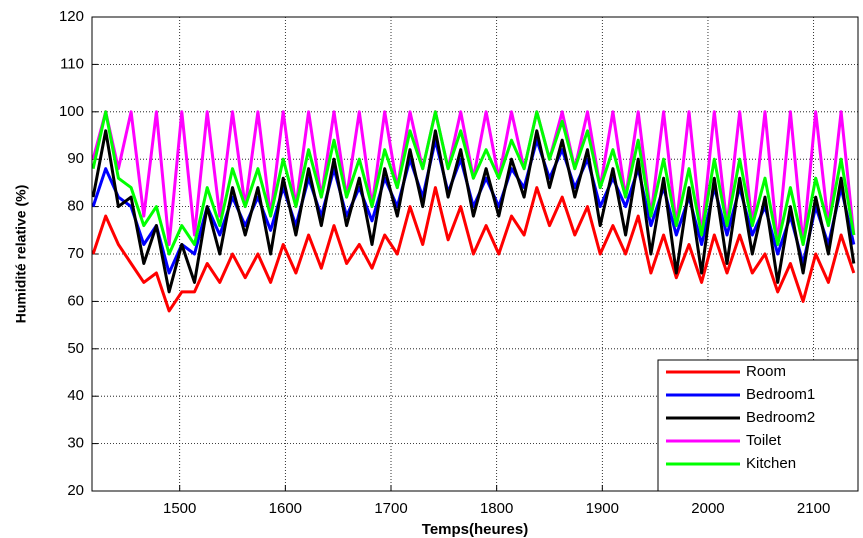  What do you see at coordinates (71, 111) in the screenshot?
I see `y-tick-label: 100` at bounding box center [71, 111].